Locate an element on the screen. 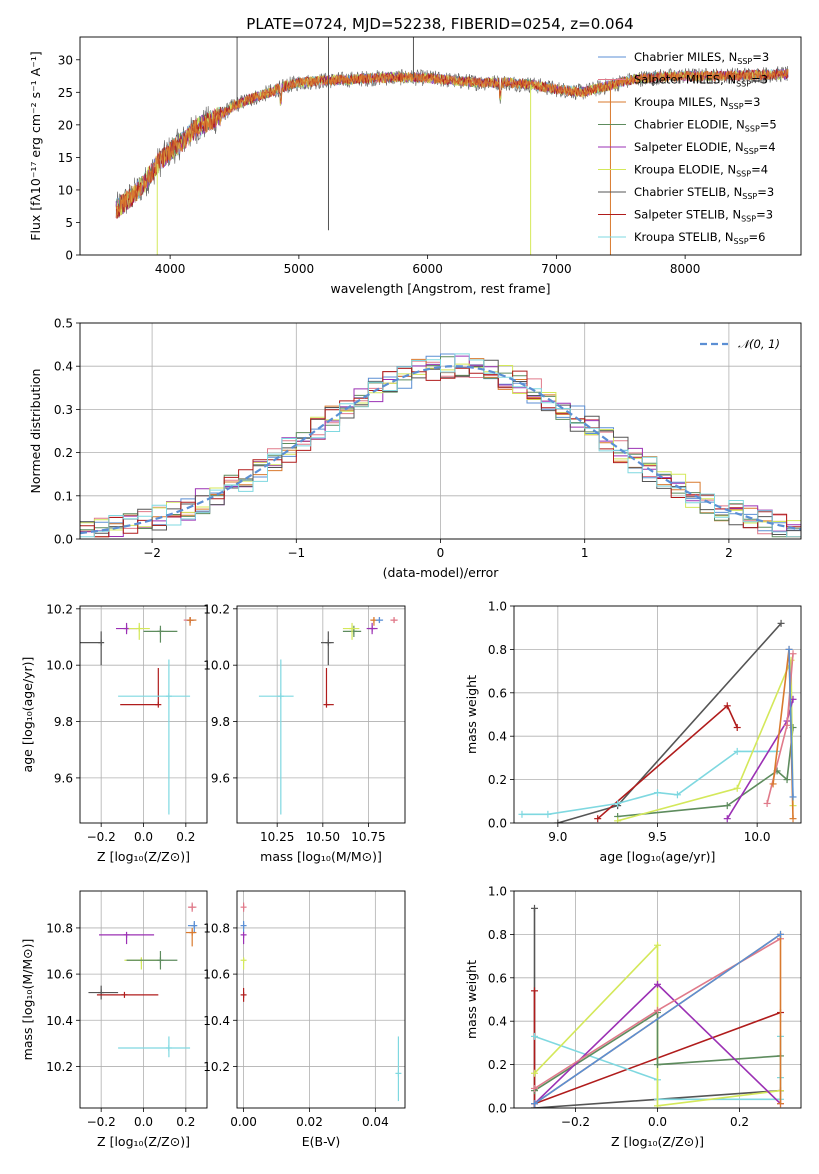 The width and height of the screenshot is (819, 1174). age-vs-Z-xtick-label: −0.2 is located at coordinates (101, 837).